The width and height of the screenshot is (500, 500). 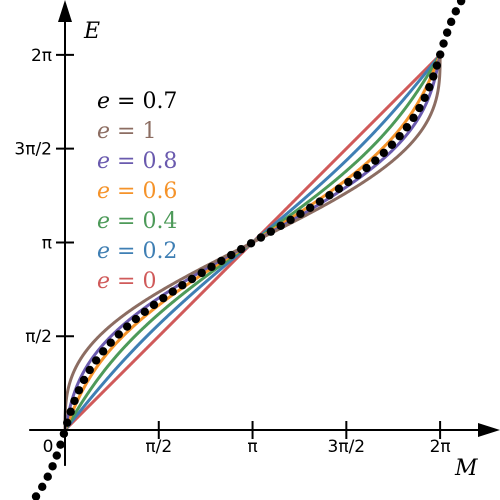 I want to click on x-axis-label: M, so click(x=466, y=468).